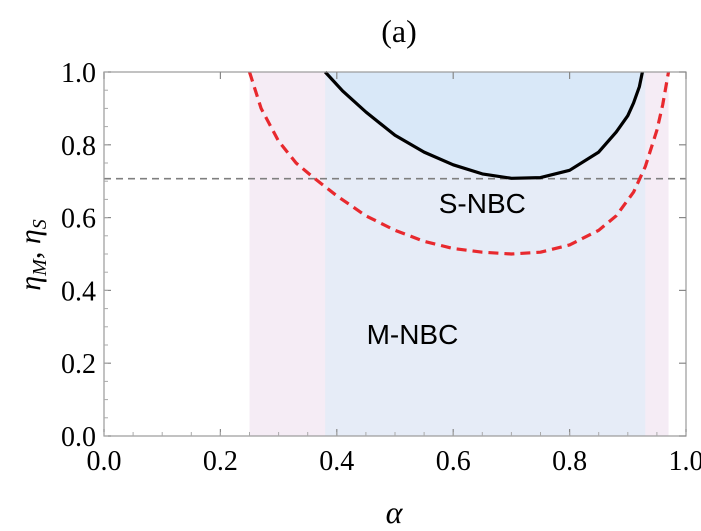 Image resolution: width=701 pixels, height=531 pixels. I want to click on y-tick-label: 0.8, so click(78, 146).